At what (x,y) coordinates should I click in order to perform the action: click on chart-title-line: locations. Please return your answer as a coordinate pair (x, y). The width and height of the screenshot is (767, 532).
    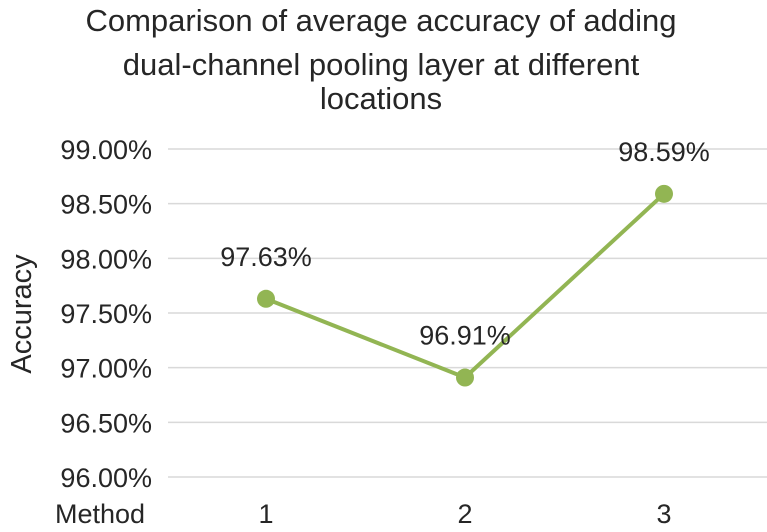
    Looking at the image, I should click on (381, 98).